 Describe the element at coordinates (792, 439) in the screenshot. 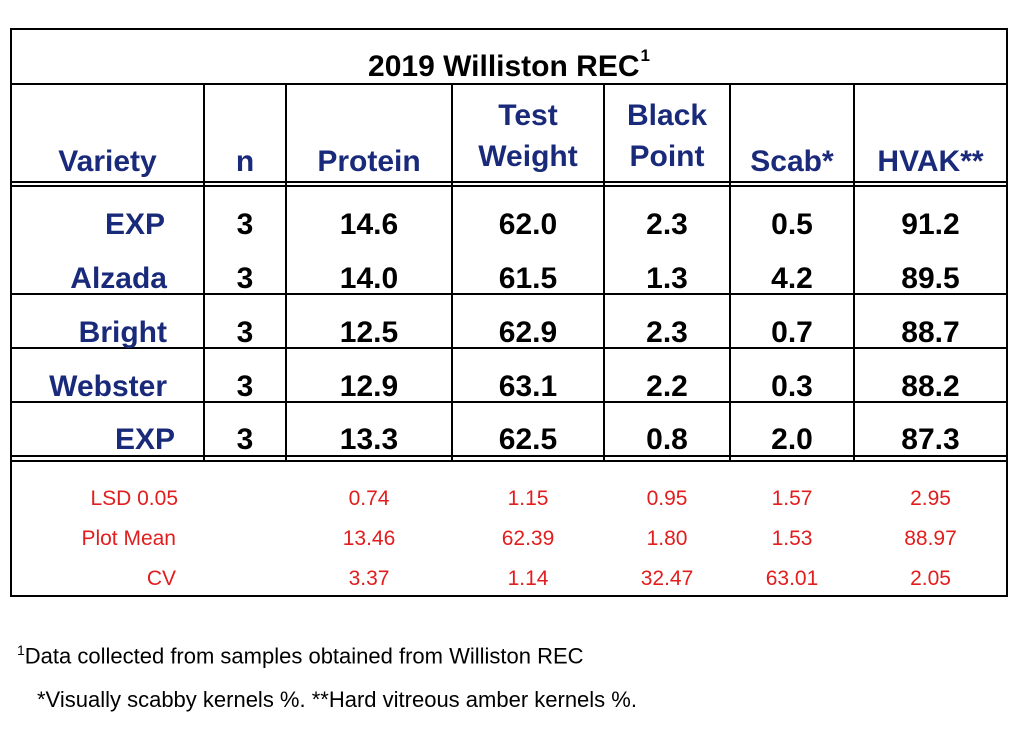

I see `scab-cell: 2.0` at that location.